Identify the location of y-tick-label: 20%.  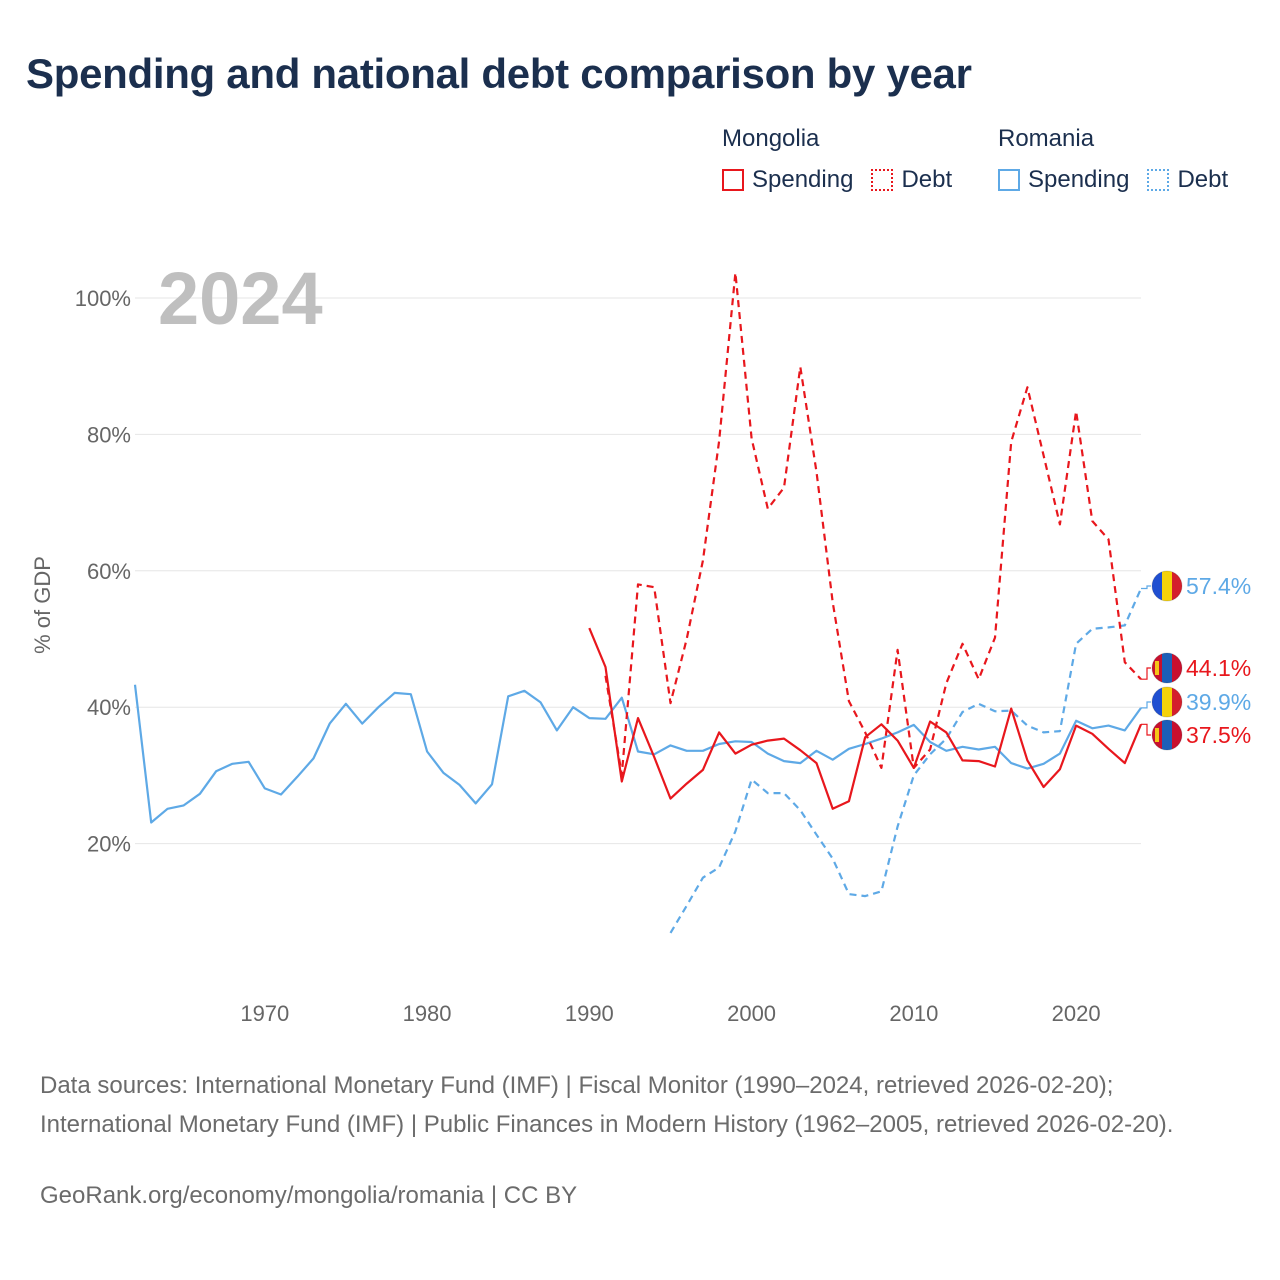
(109, 844).